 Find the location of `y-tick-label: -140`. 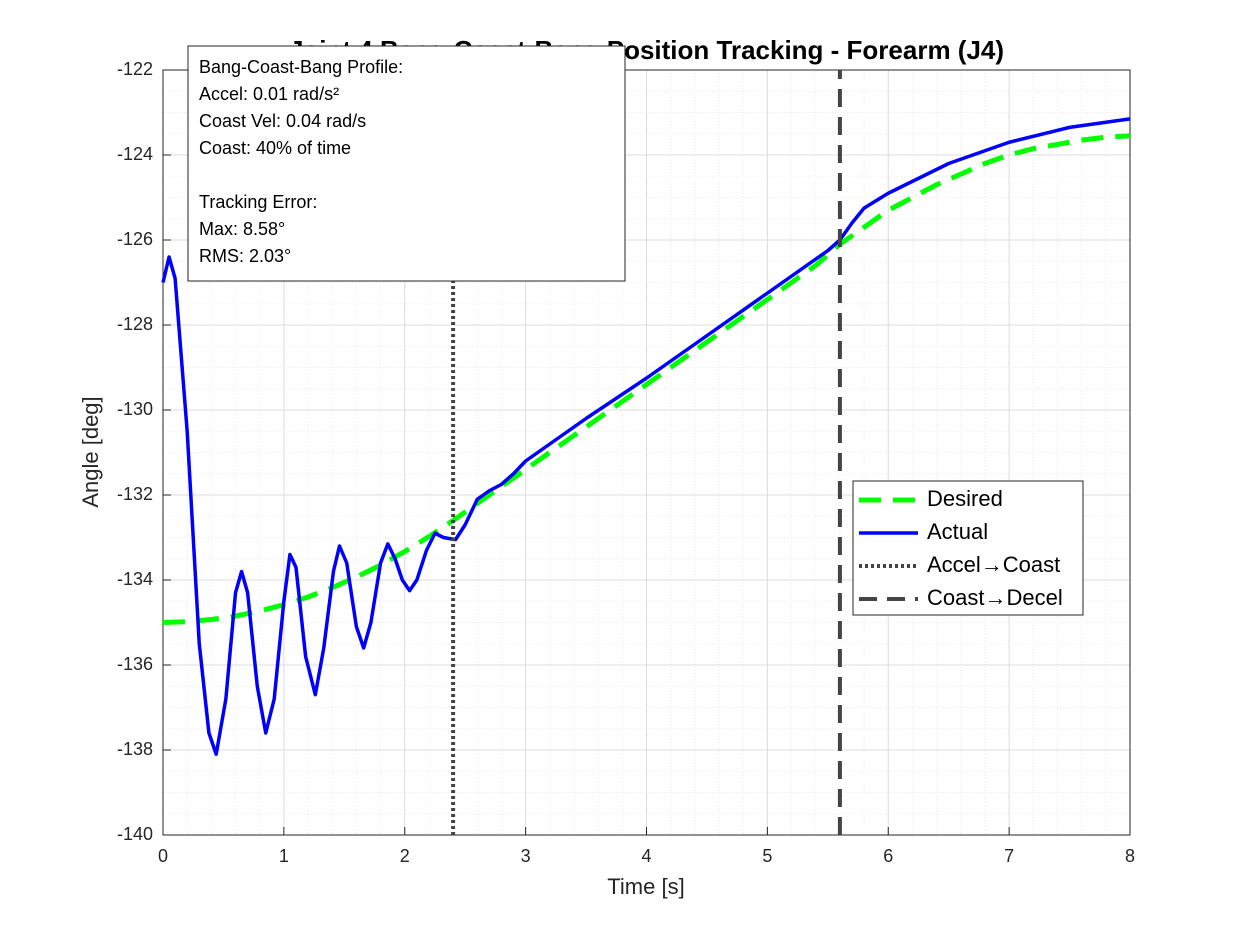

y-tick-label: -140 is located at coordinates (135, 834).